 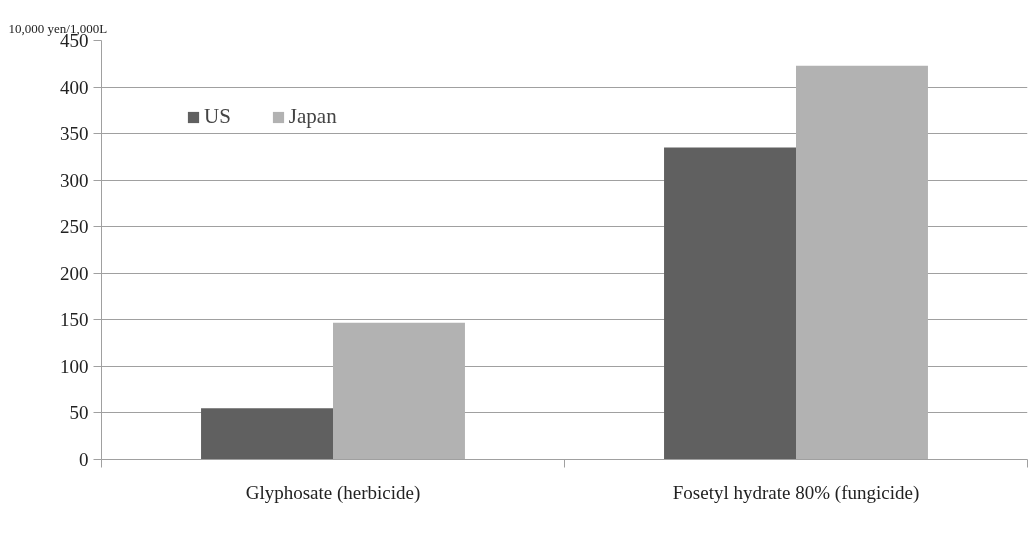 I want to click on y-tick-label: 300, so click(x=74, y=180).